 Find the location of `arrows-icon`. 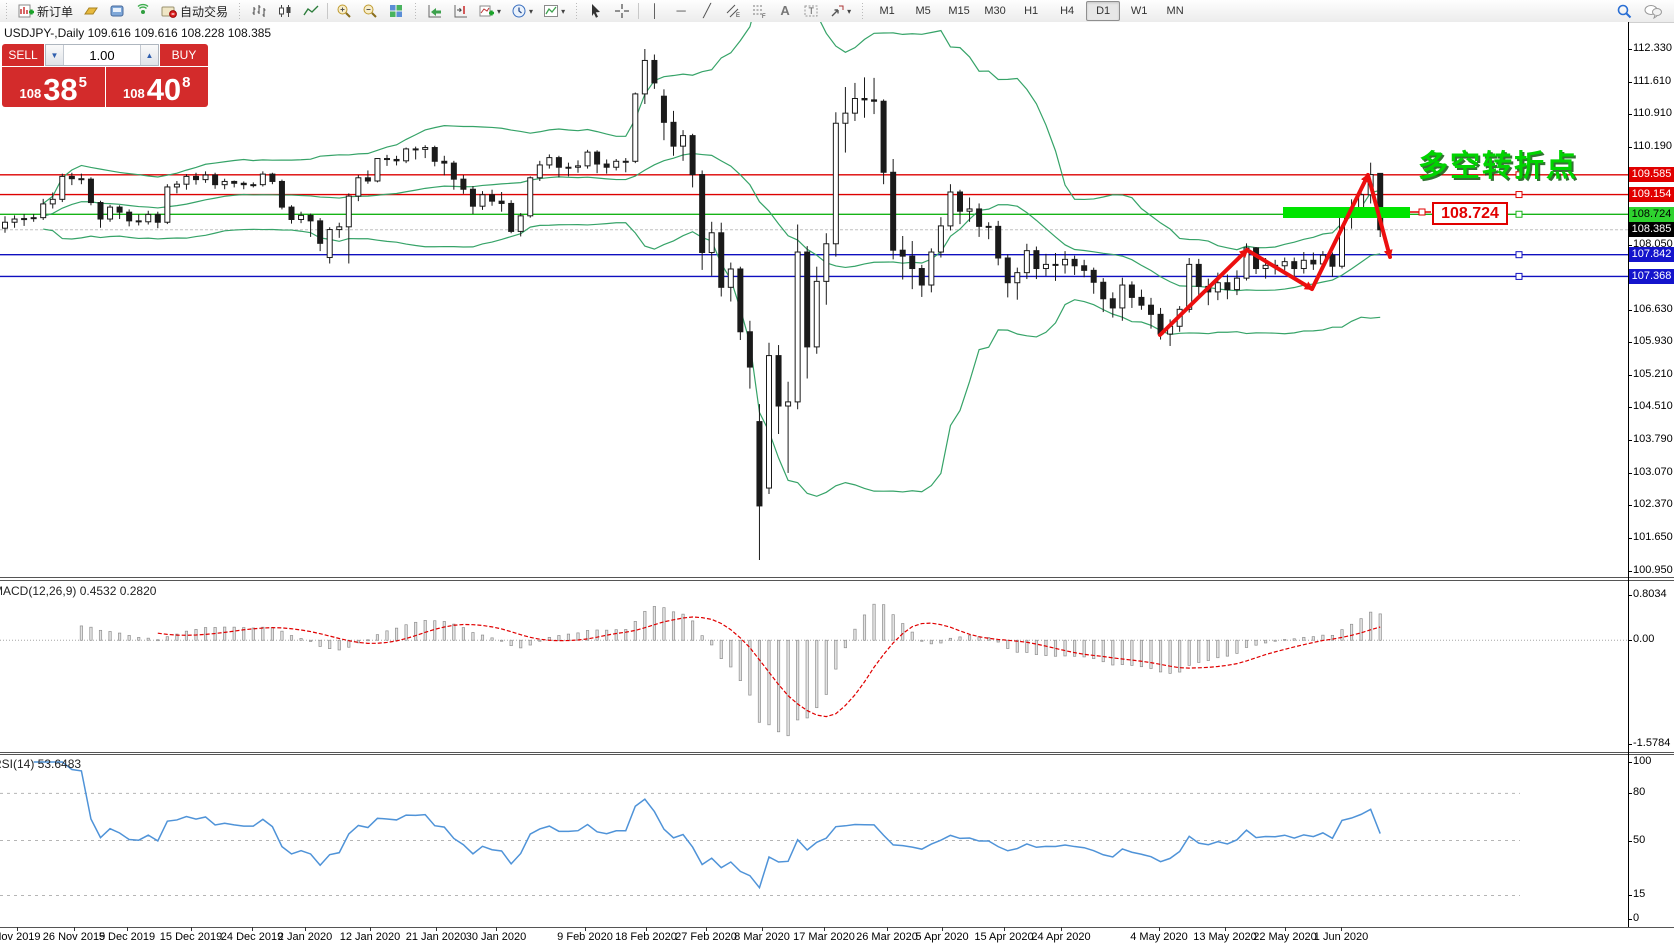

arrows-icon is located at coordinates (837, 11).